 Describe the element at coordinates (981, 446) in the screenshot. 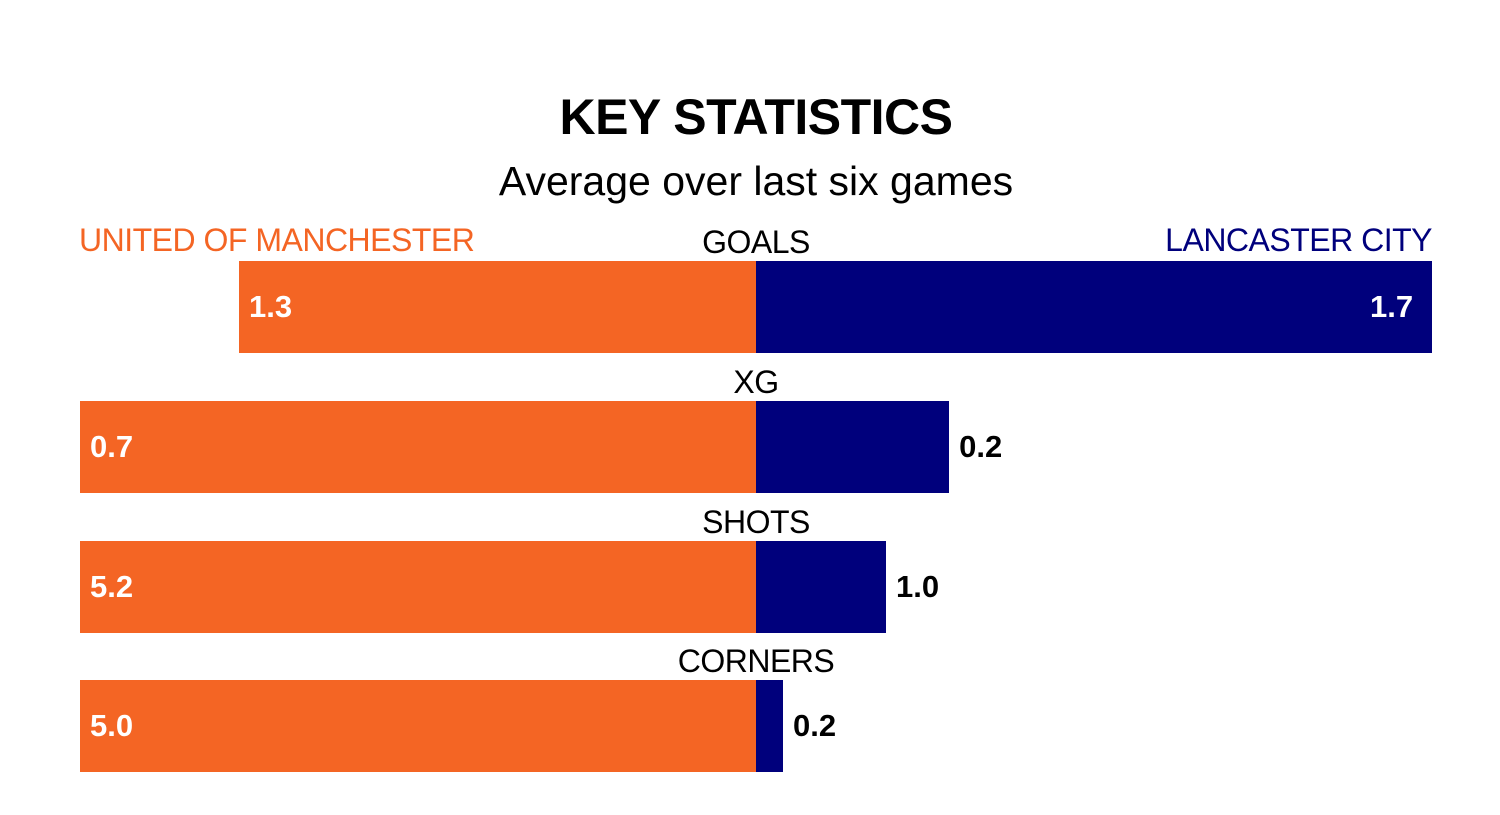

I see `value-label-right-xg: 0.2` at that location.